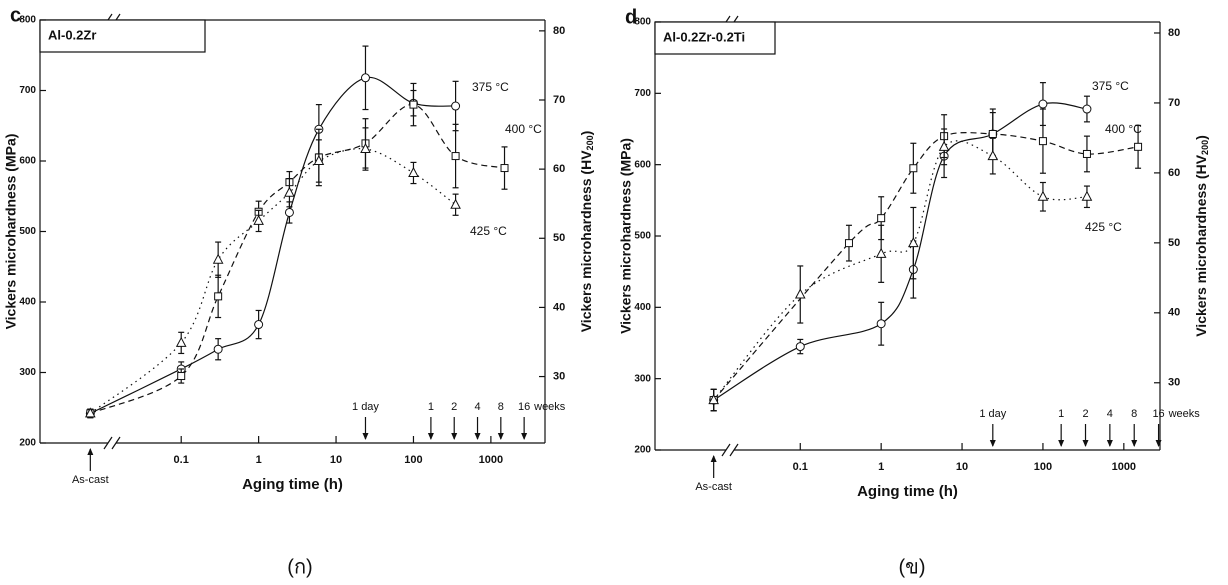  What do you see at coordinates (336, 460) in the screenshot?
I see `x-tick-label: 10` at bounding box center [336, 460].